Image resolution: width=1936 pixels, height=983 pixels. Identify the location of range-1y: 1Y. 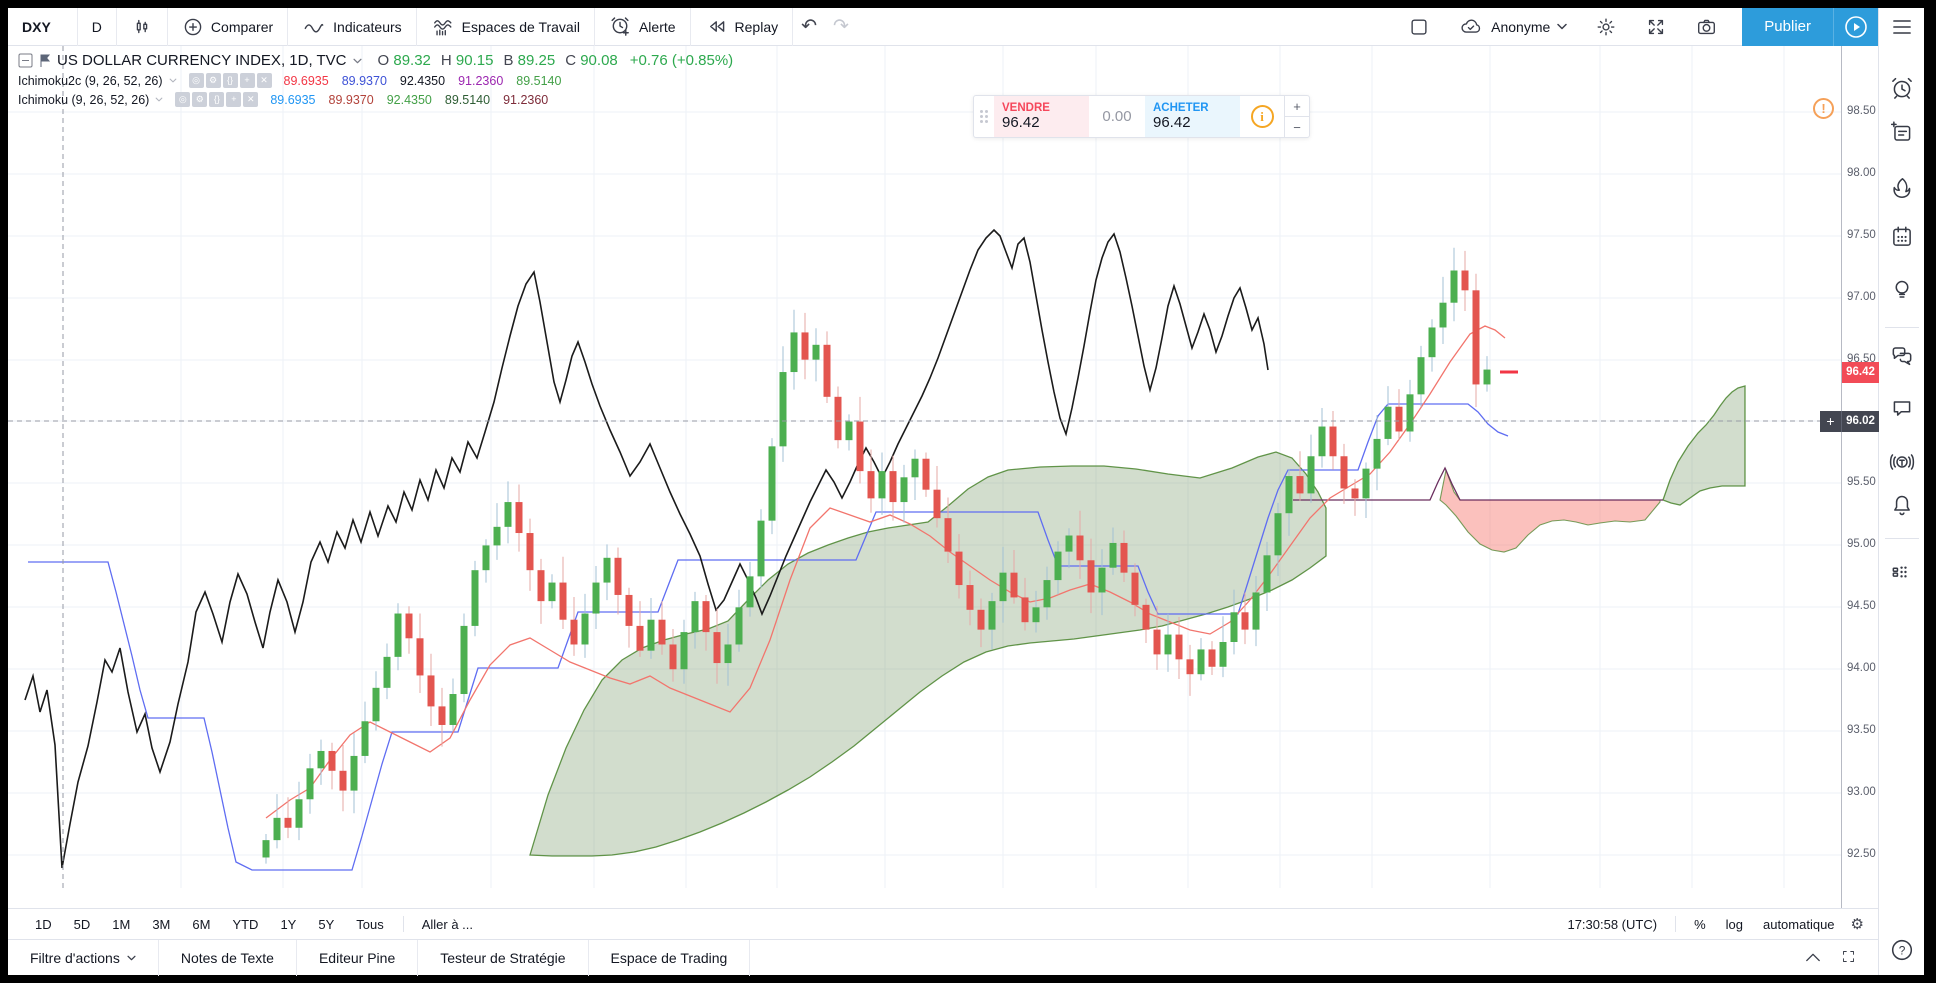
(288, 924).